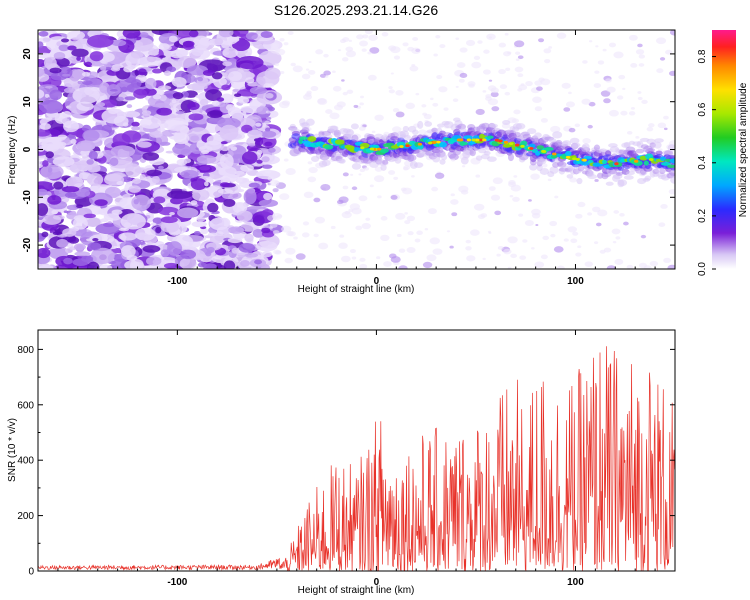 This screenshot has width=750, height=600. Describe the element at coordinates (724, 149) in the screenshot. I see `colorbar-gradient` at that location.